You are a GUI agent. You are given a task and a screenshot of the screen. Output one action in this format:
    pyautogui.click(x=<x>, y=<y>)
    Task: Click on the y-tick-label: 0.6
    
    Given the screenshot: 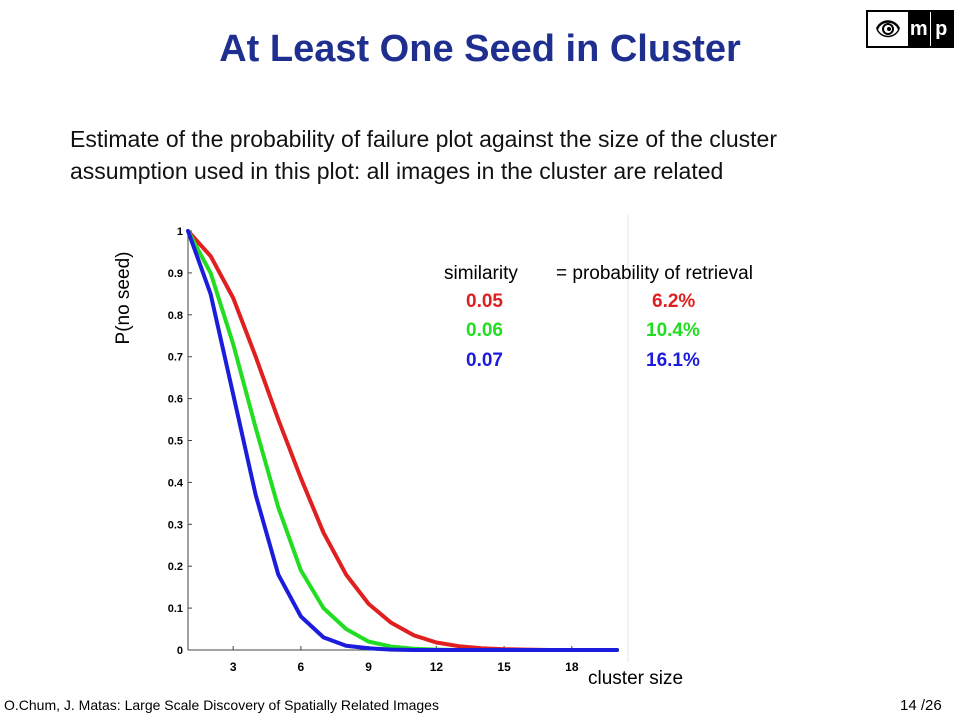 What is the action you would take?
    pyautogui.click(x=175, y=400)
    